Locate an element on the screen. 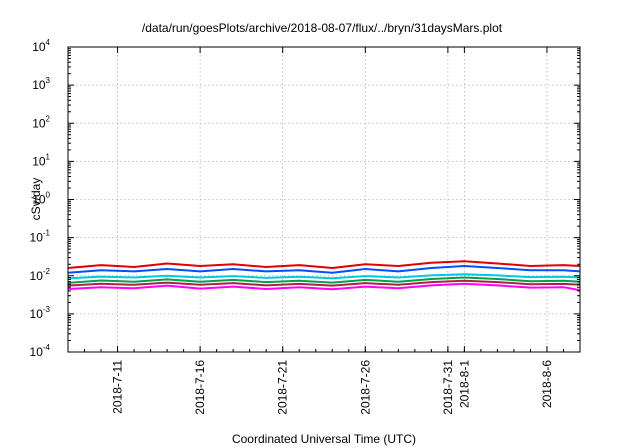 This screenshot has width=640, height=448. y-tick-label: 10⁻² is located at coordinates (40, 275).